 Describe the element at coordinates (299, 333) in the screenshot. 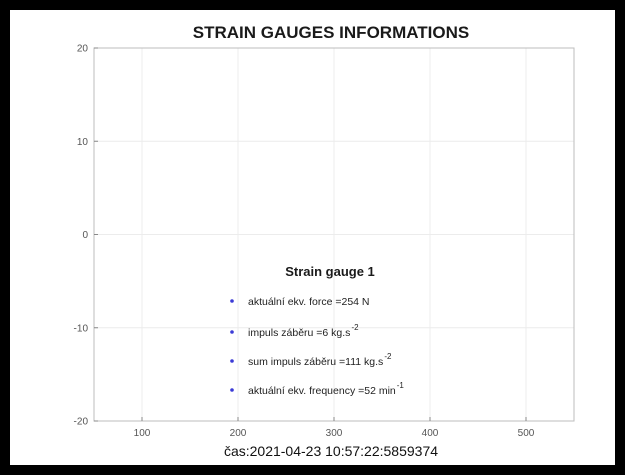

I see `legend-item-text: impuls záběru =6 kg.s` at that location.